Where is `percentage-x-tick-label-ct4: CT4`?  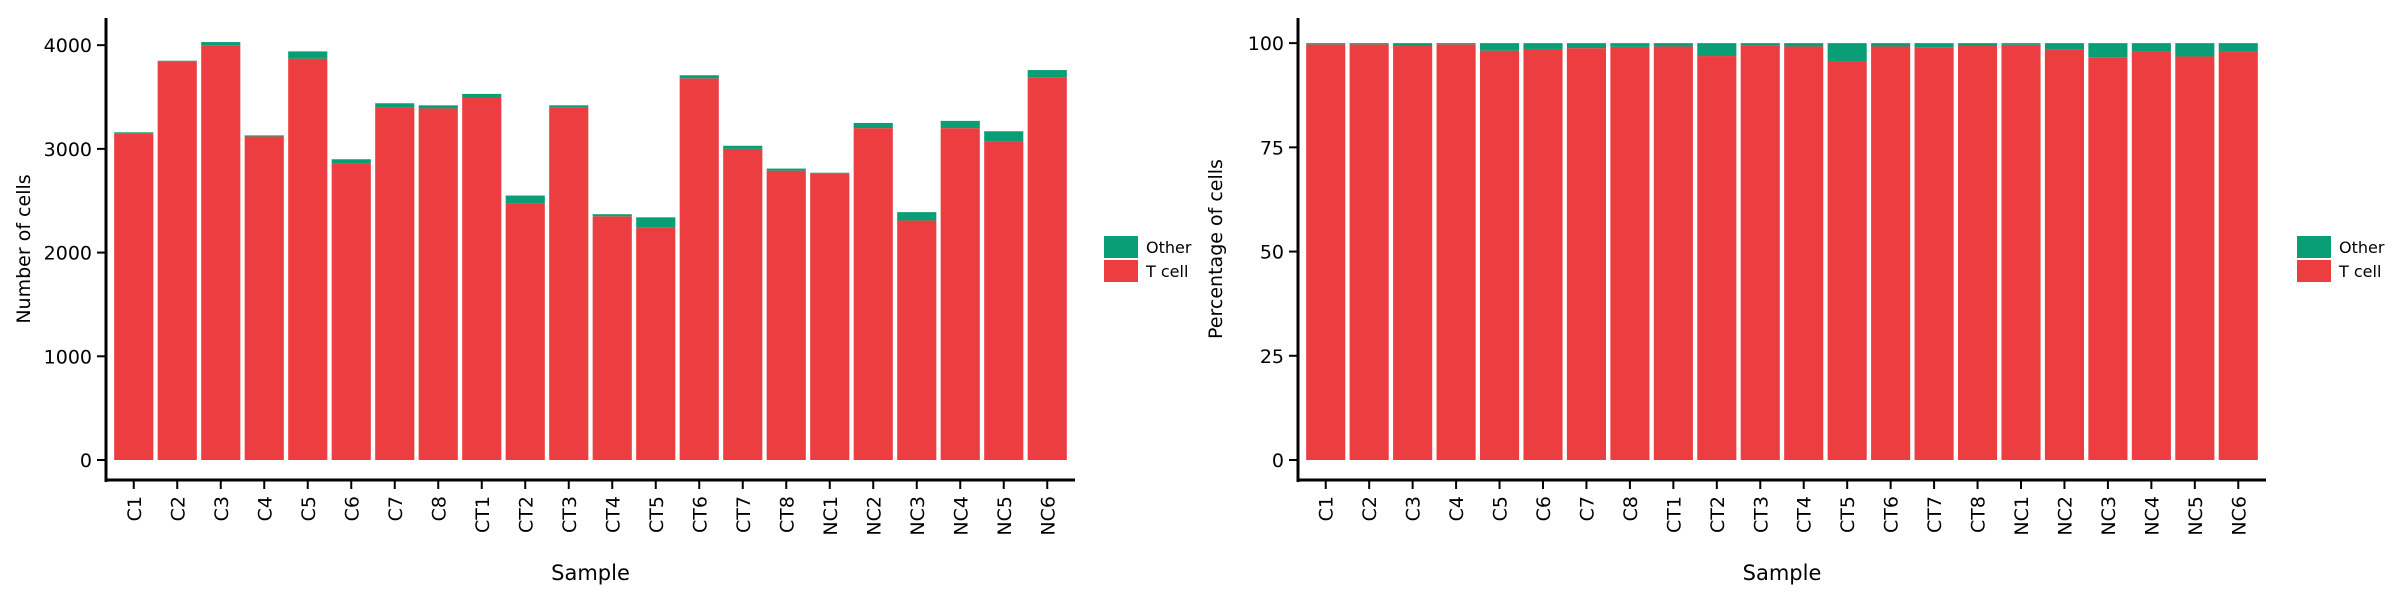 percentage-x-tick-label-ct4: CT4 is located at coordinates (1805, 514).